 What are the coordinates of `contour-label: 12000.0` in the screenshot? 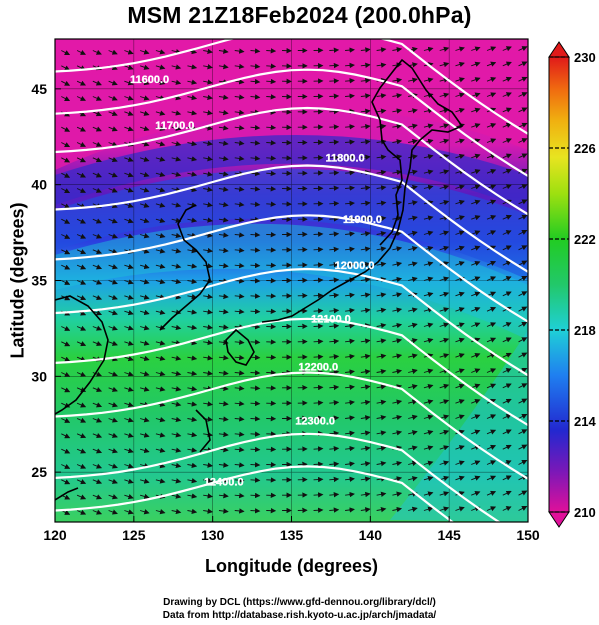 It's located at (355, 266).